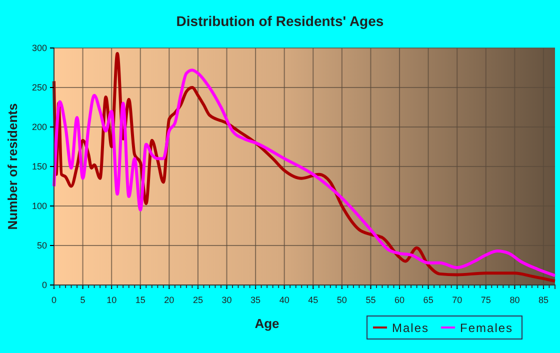 This screenshot has width=560, height=353. I want to click on x-tick-label: 80, so click(515, 299).